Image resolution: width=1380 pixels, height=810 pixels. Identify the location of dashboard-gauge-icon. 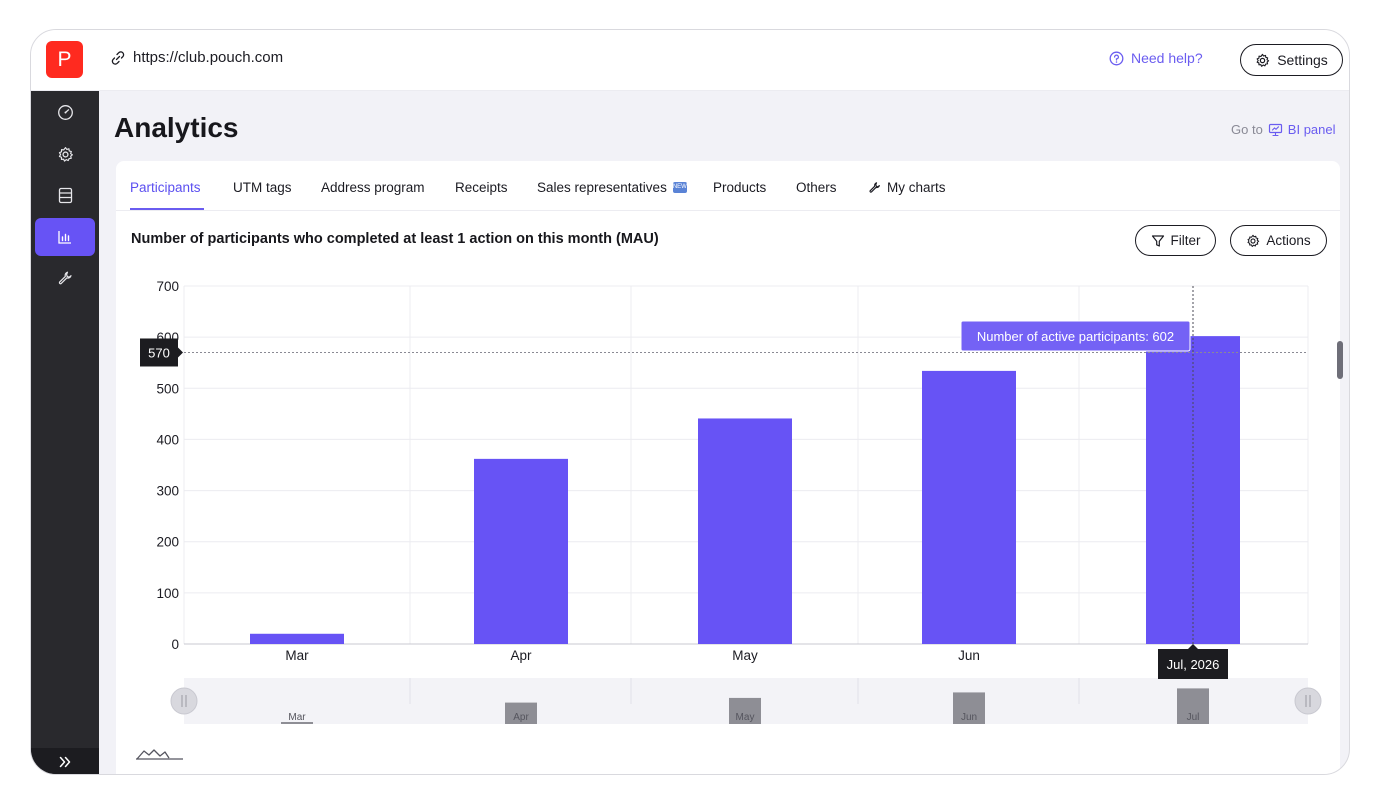
(65, 112).